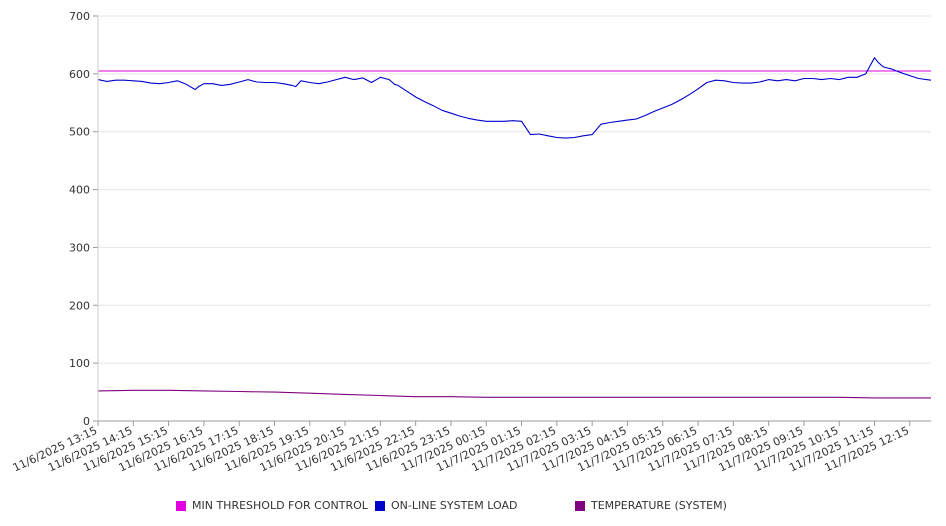 This screenshot has width=946, height=526. I want to click on legend-swatch-min-threshold, so click(181, 505).